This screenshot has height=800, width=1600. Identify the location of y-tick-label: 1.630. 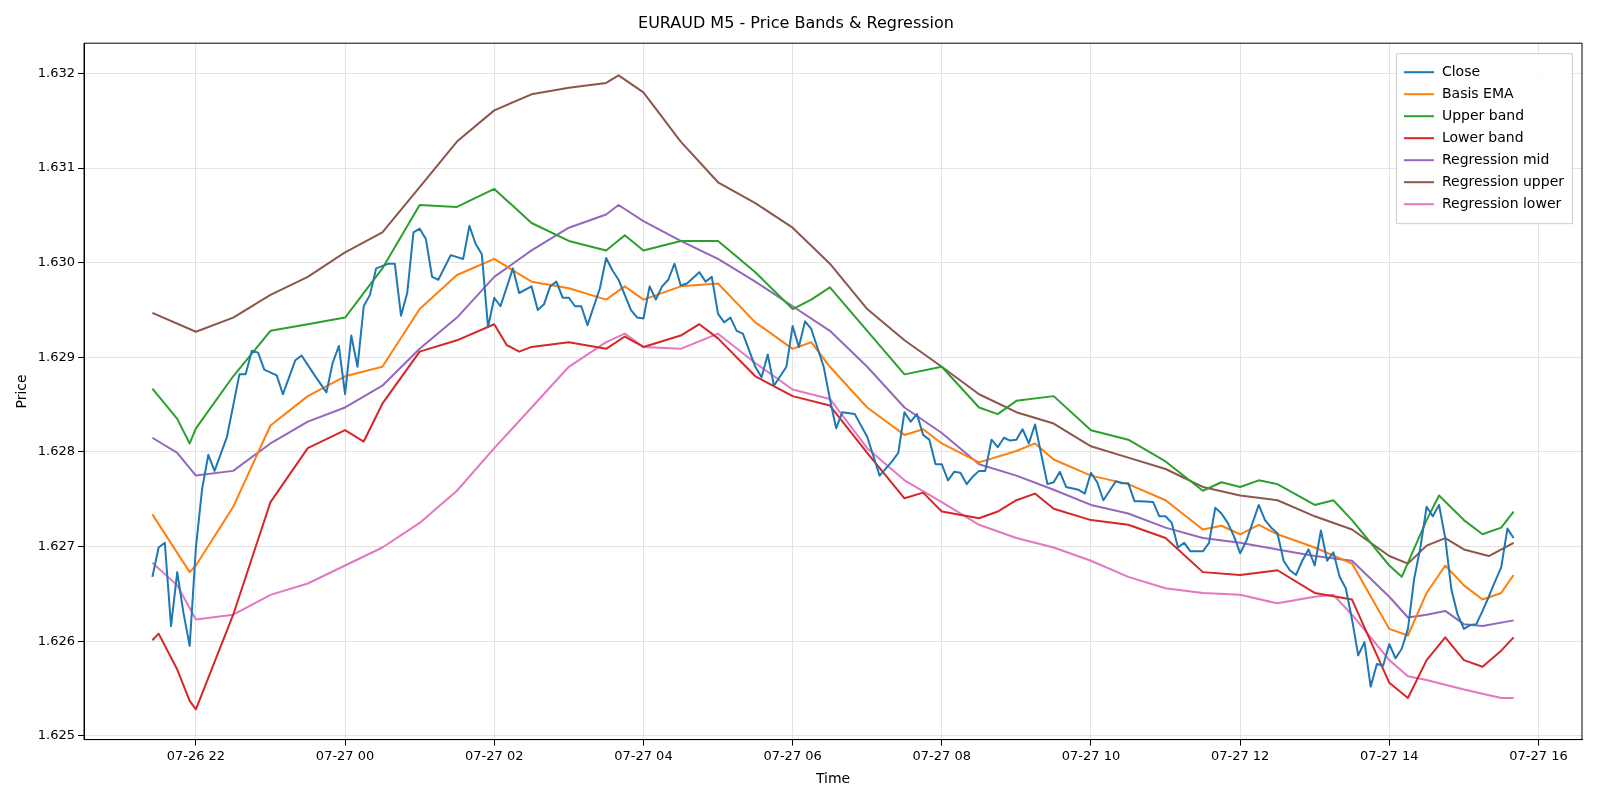
(56, 262).